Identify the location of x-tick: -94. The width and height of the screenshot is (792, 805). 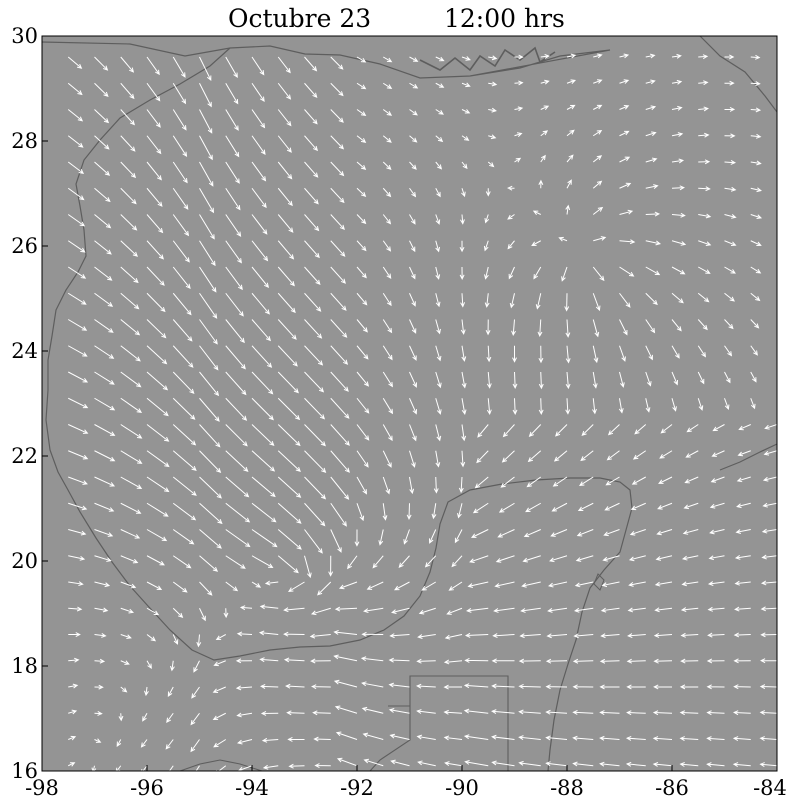
(252, 782).